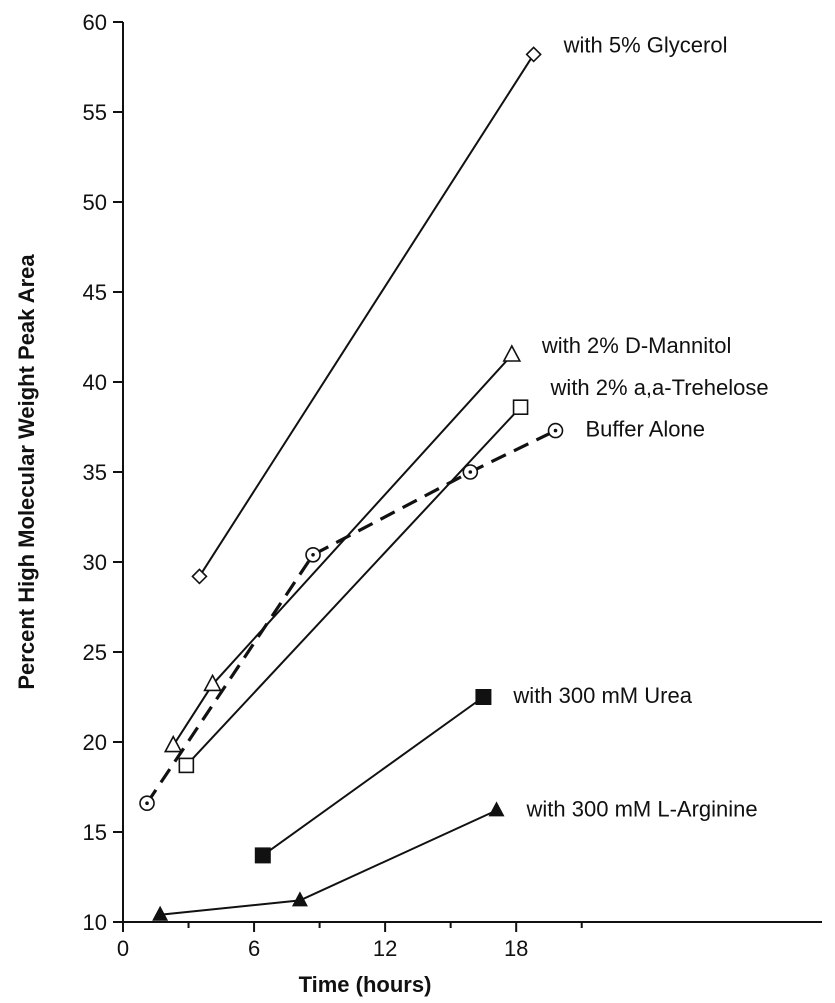  I want to click on series-label: with 2% D-Mannitol, so click(636, 345).